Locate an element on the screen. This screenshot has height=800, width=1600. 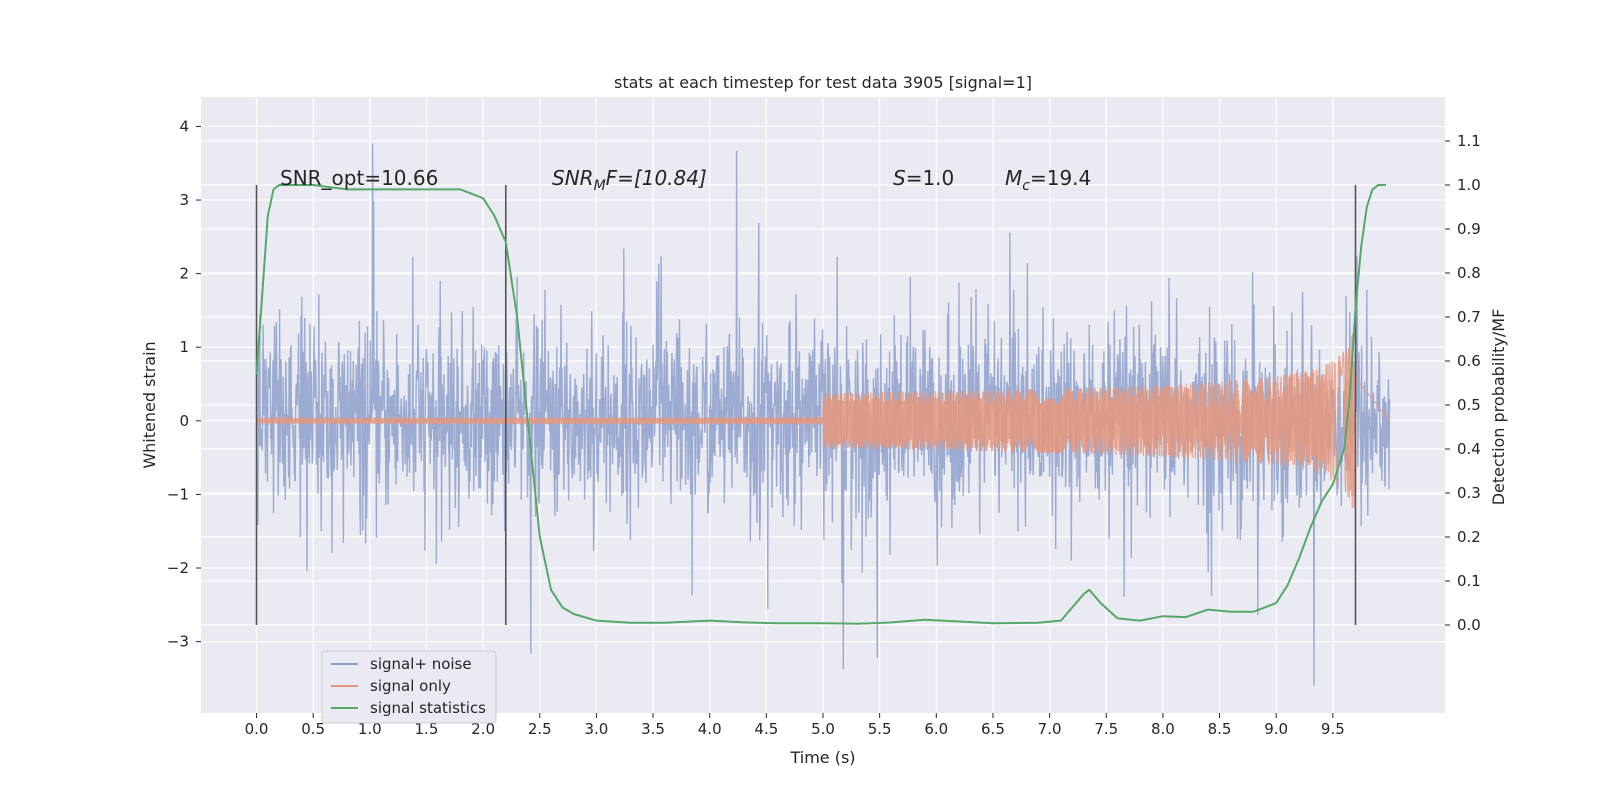
y-right-tick-label: 0.3 is located at coordinates (1469, 493).